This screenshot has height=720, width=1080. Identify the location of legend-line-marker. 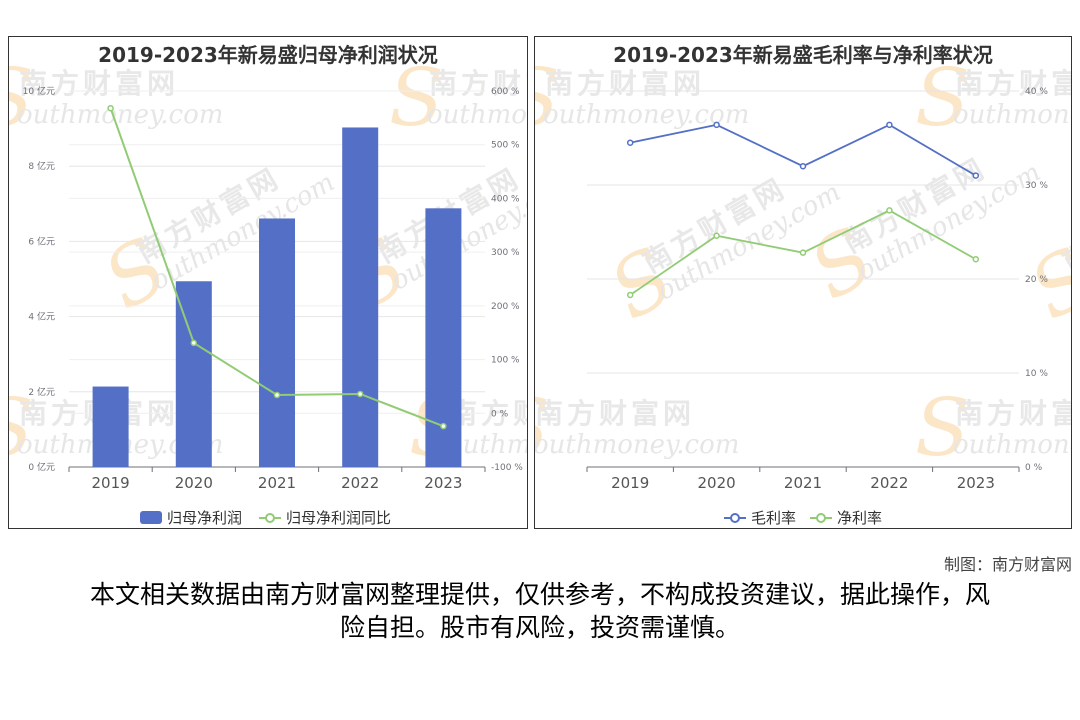
(270, 518).